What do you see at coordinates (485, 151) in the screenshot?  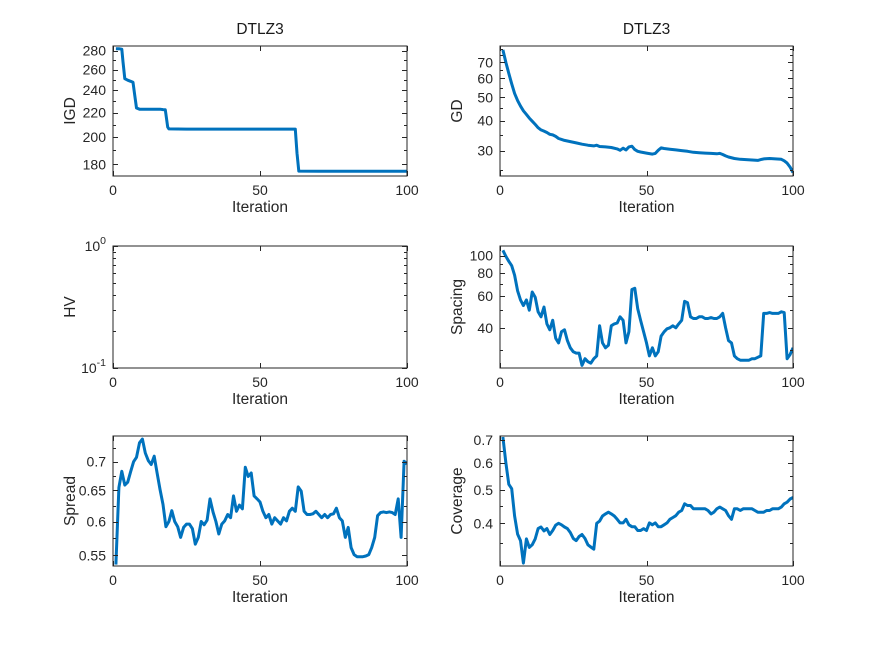 I see `y-tick-label: 30` at bounding box center [485, 151].